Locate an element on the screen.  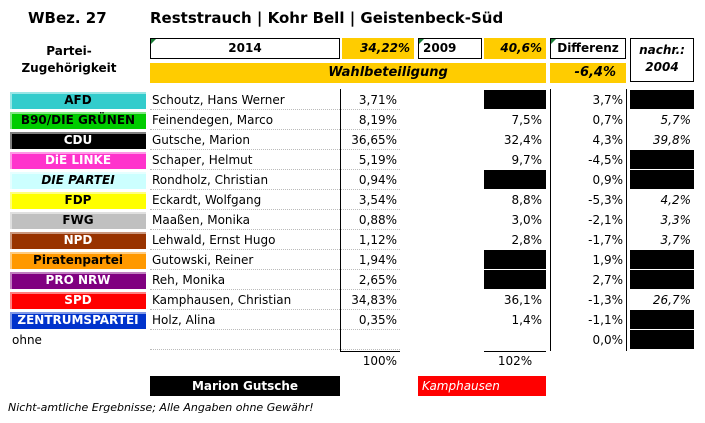
table-row: CDU Gutsche, Marion 36,65% 32,4% 4,3% 39,8% is located at coordinates (352, 140).